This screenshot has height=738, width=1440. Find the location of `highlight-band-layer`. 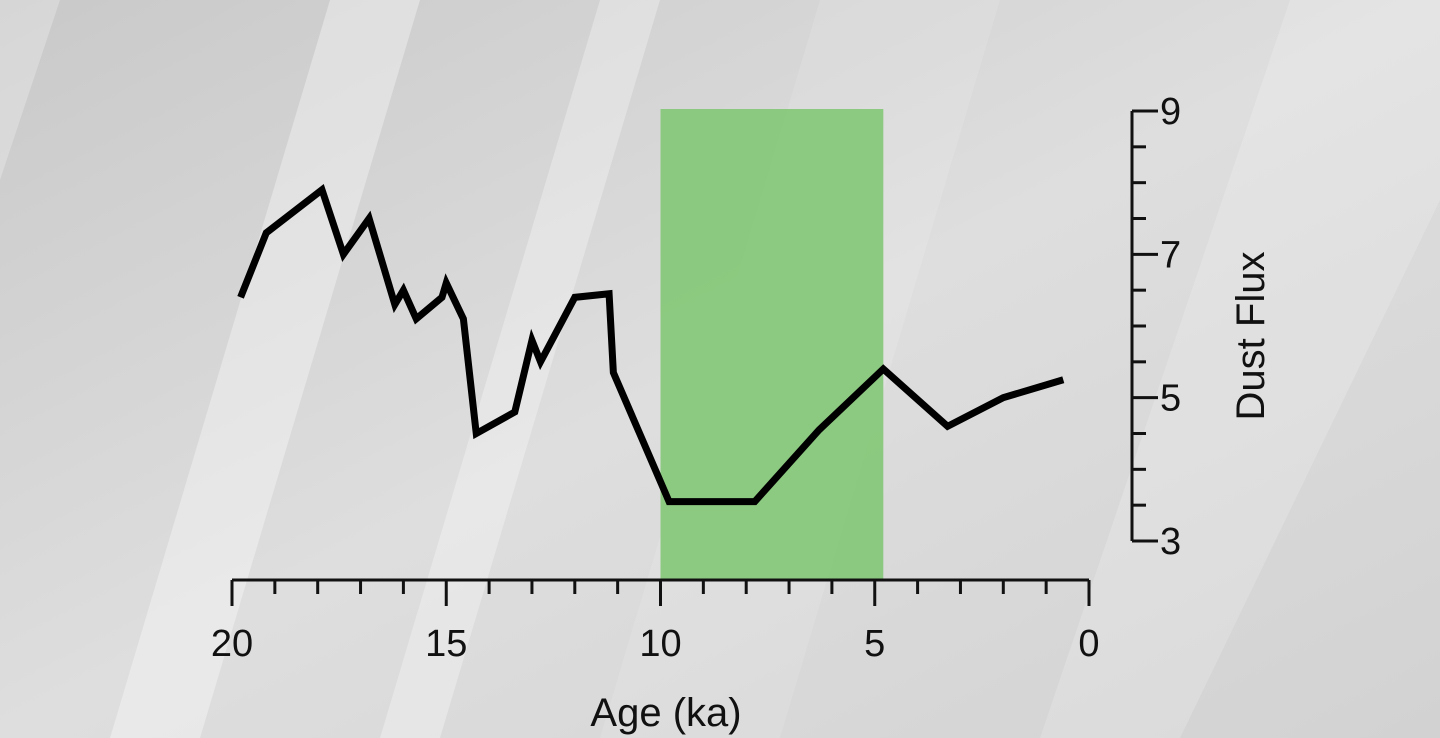

highlight-band-layer is located at coordinates (772, 344).